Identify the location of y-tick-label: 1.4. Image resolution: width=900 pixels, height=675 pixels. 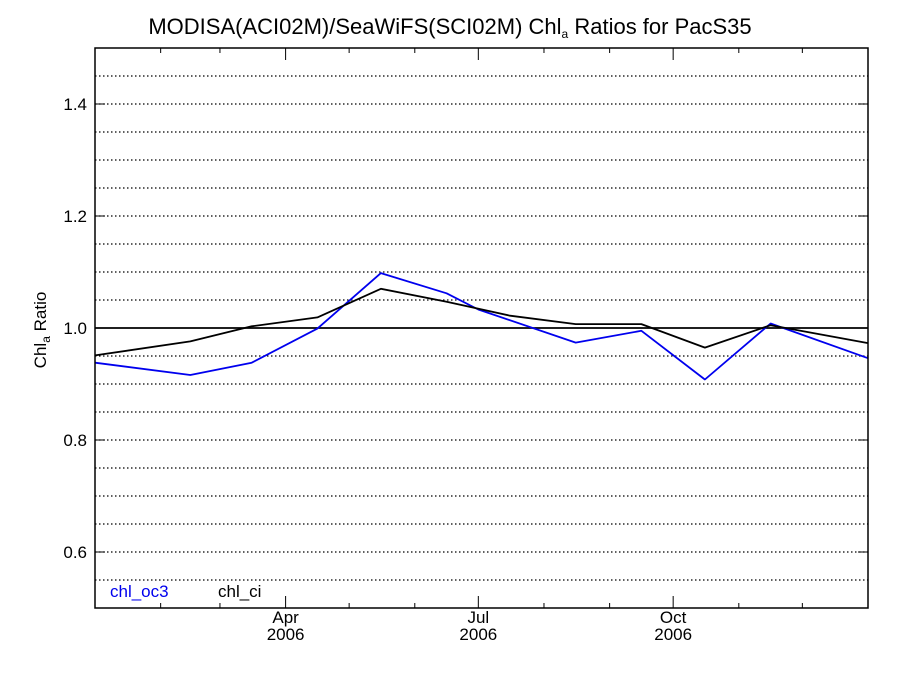
(75, 104).